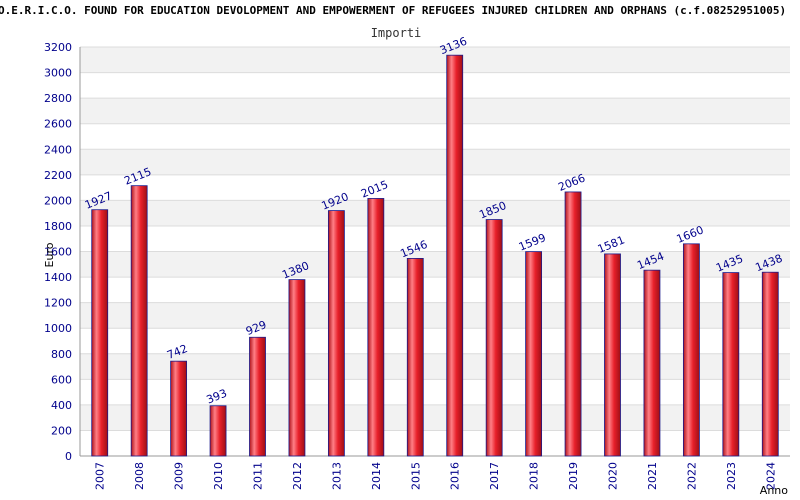 This screenshot has width=800, height=500. I want to click on y-axis-label: Euro, so click(49, 254).